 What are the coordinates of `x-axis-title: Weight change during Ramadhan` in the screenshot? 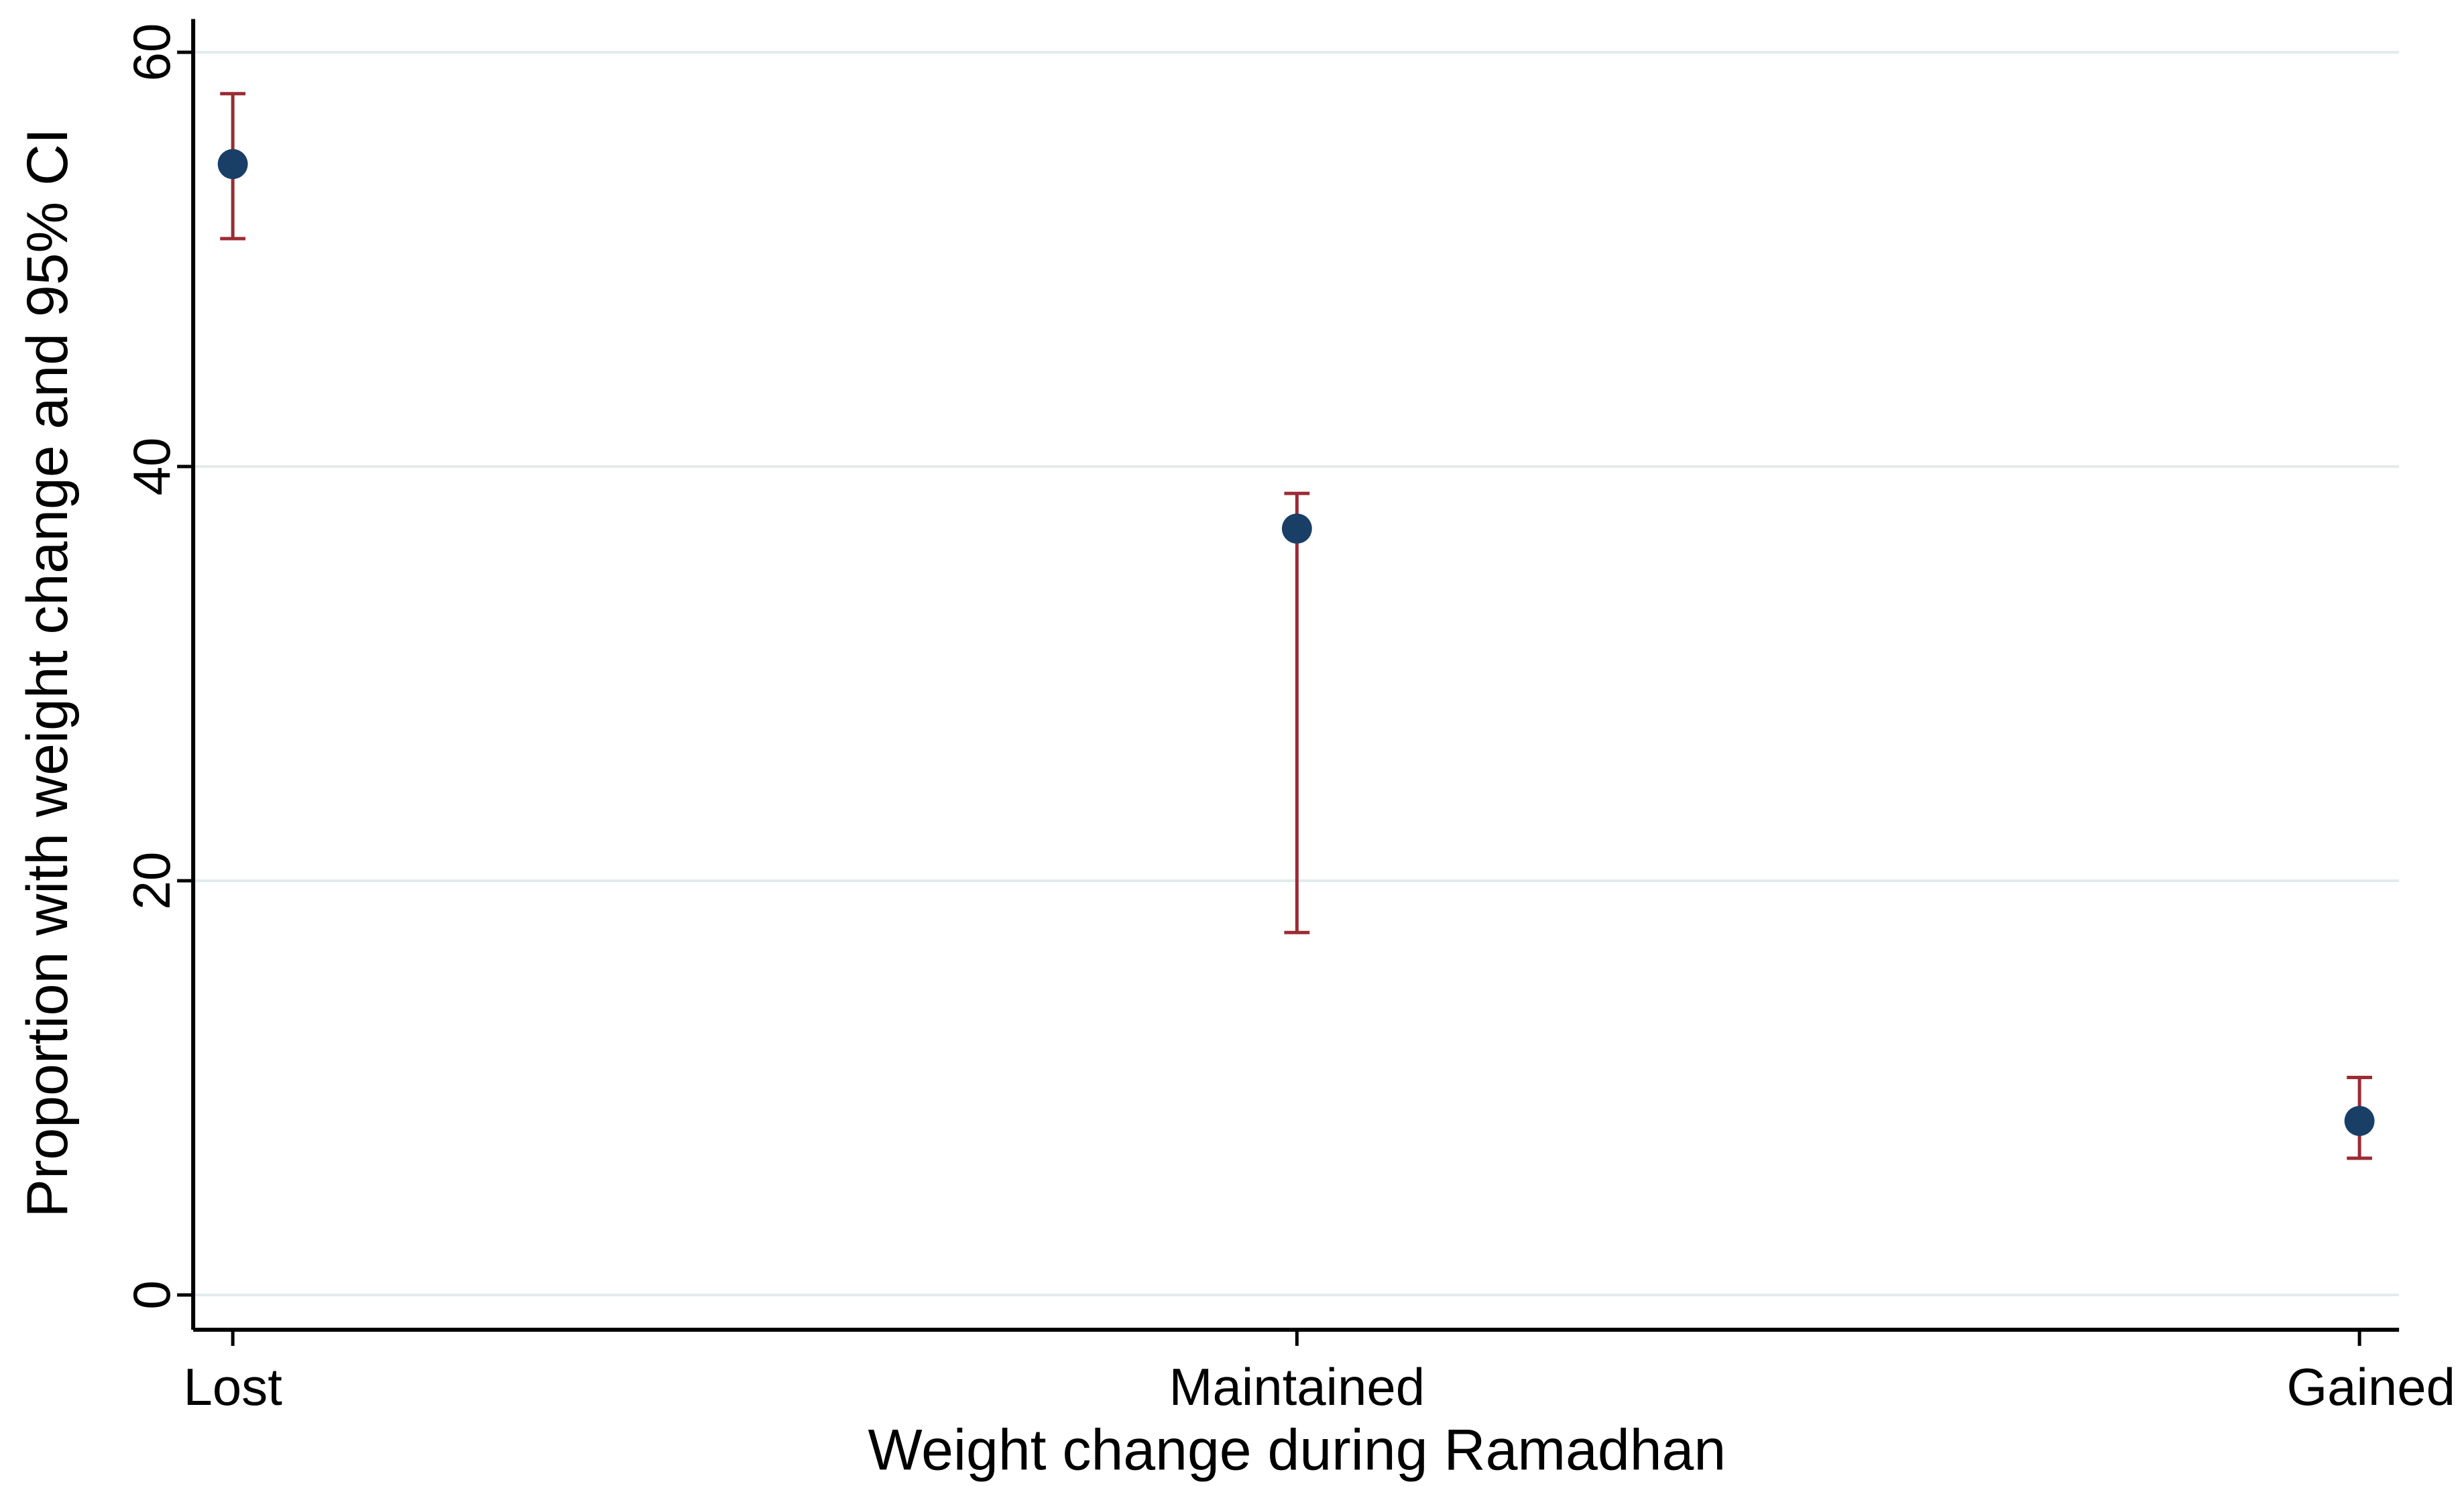 It's located at (1297, 1450).